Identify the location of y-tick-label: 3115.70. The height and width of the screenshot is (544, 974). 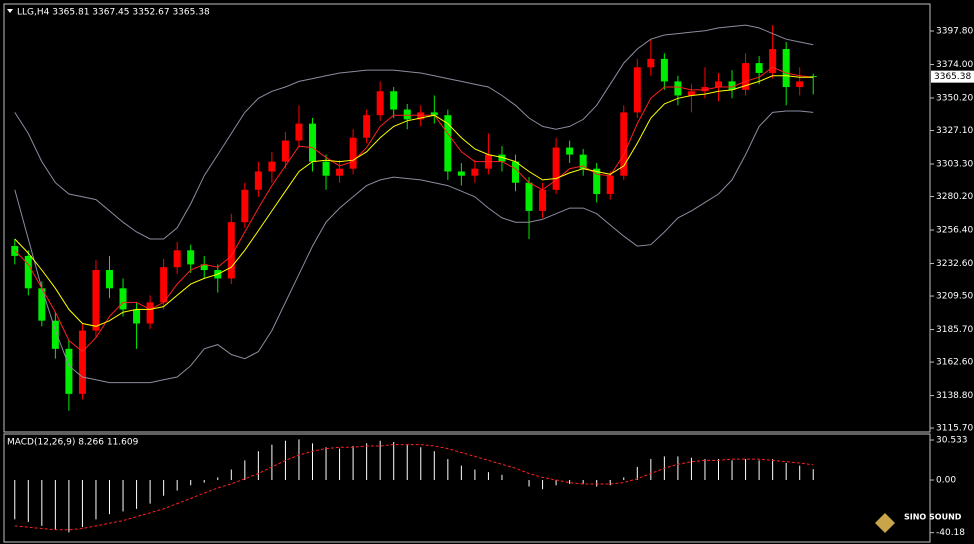
(954, 429).